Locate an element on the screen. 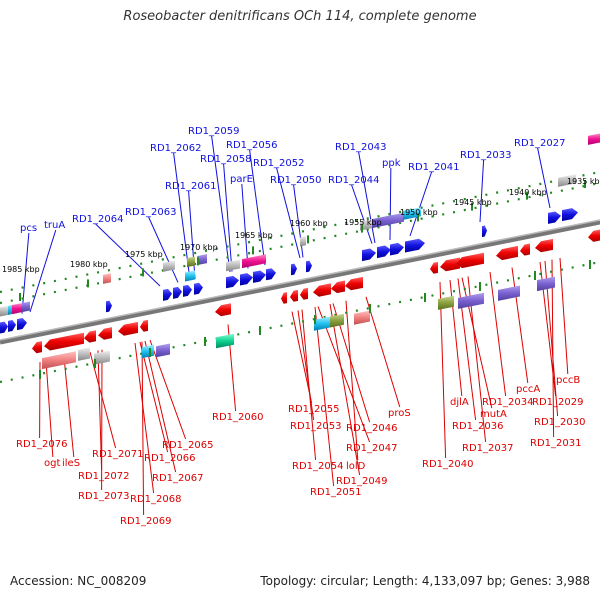  reverse-gene-label: RD1_2053 is located at coordinates (315, 426).